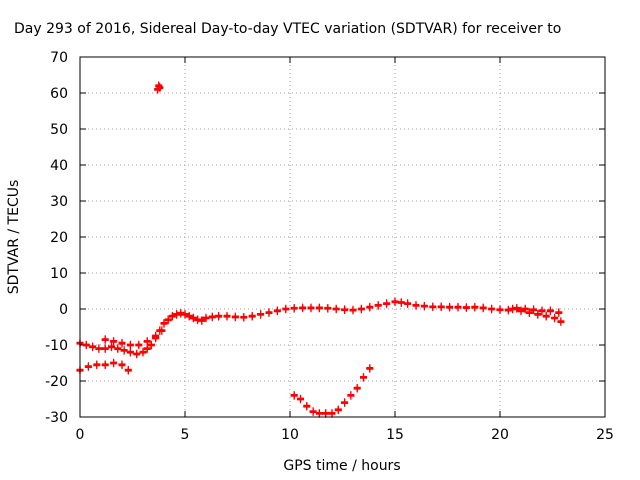  Describe the element at coordinates (341, 466) in the screenshot. I see `x-axis-label: GPS time / hours` at that location.